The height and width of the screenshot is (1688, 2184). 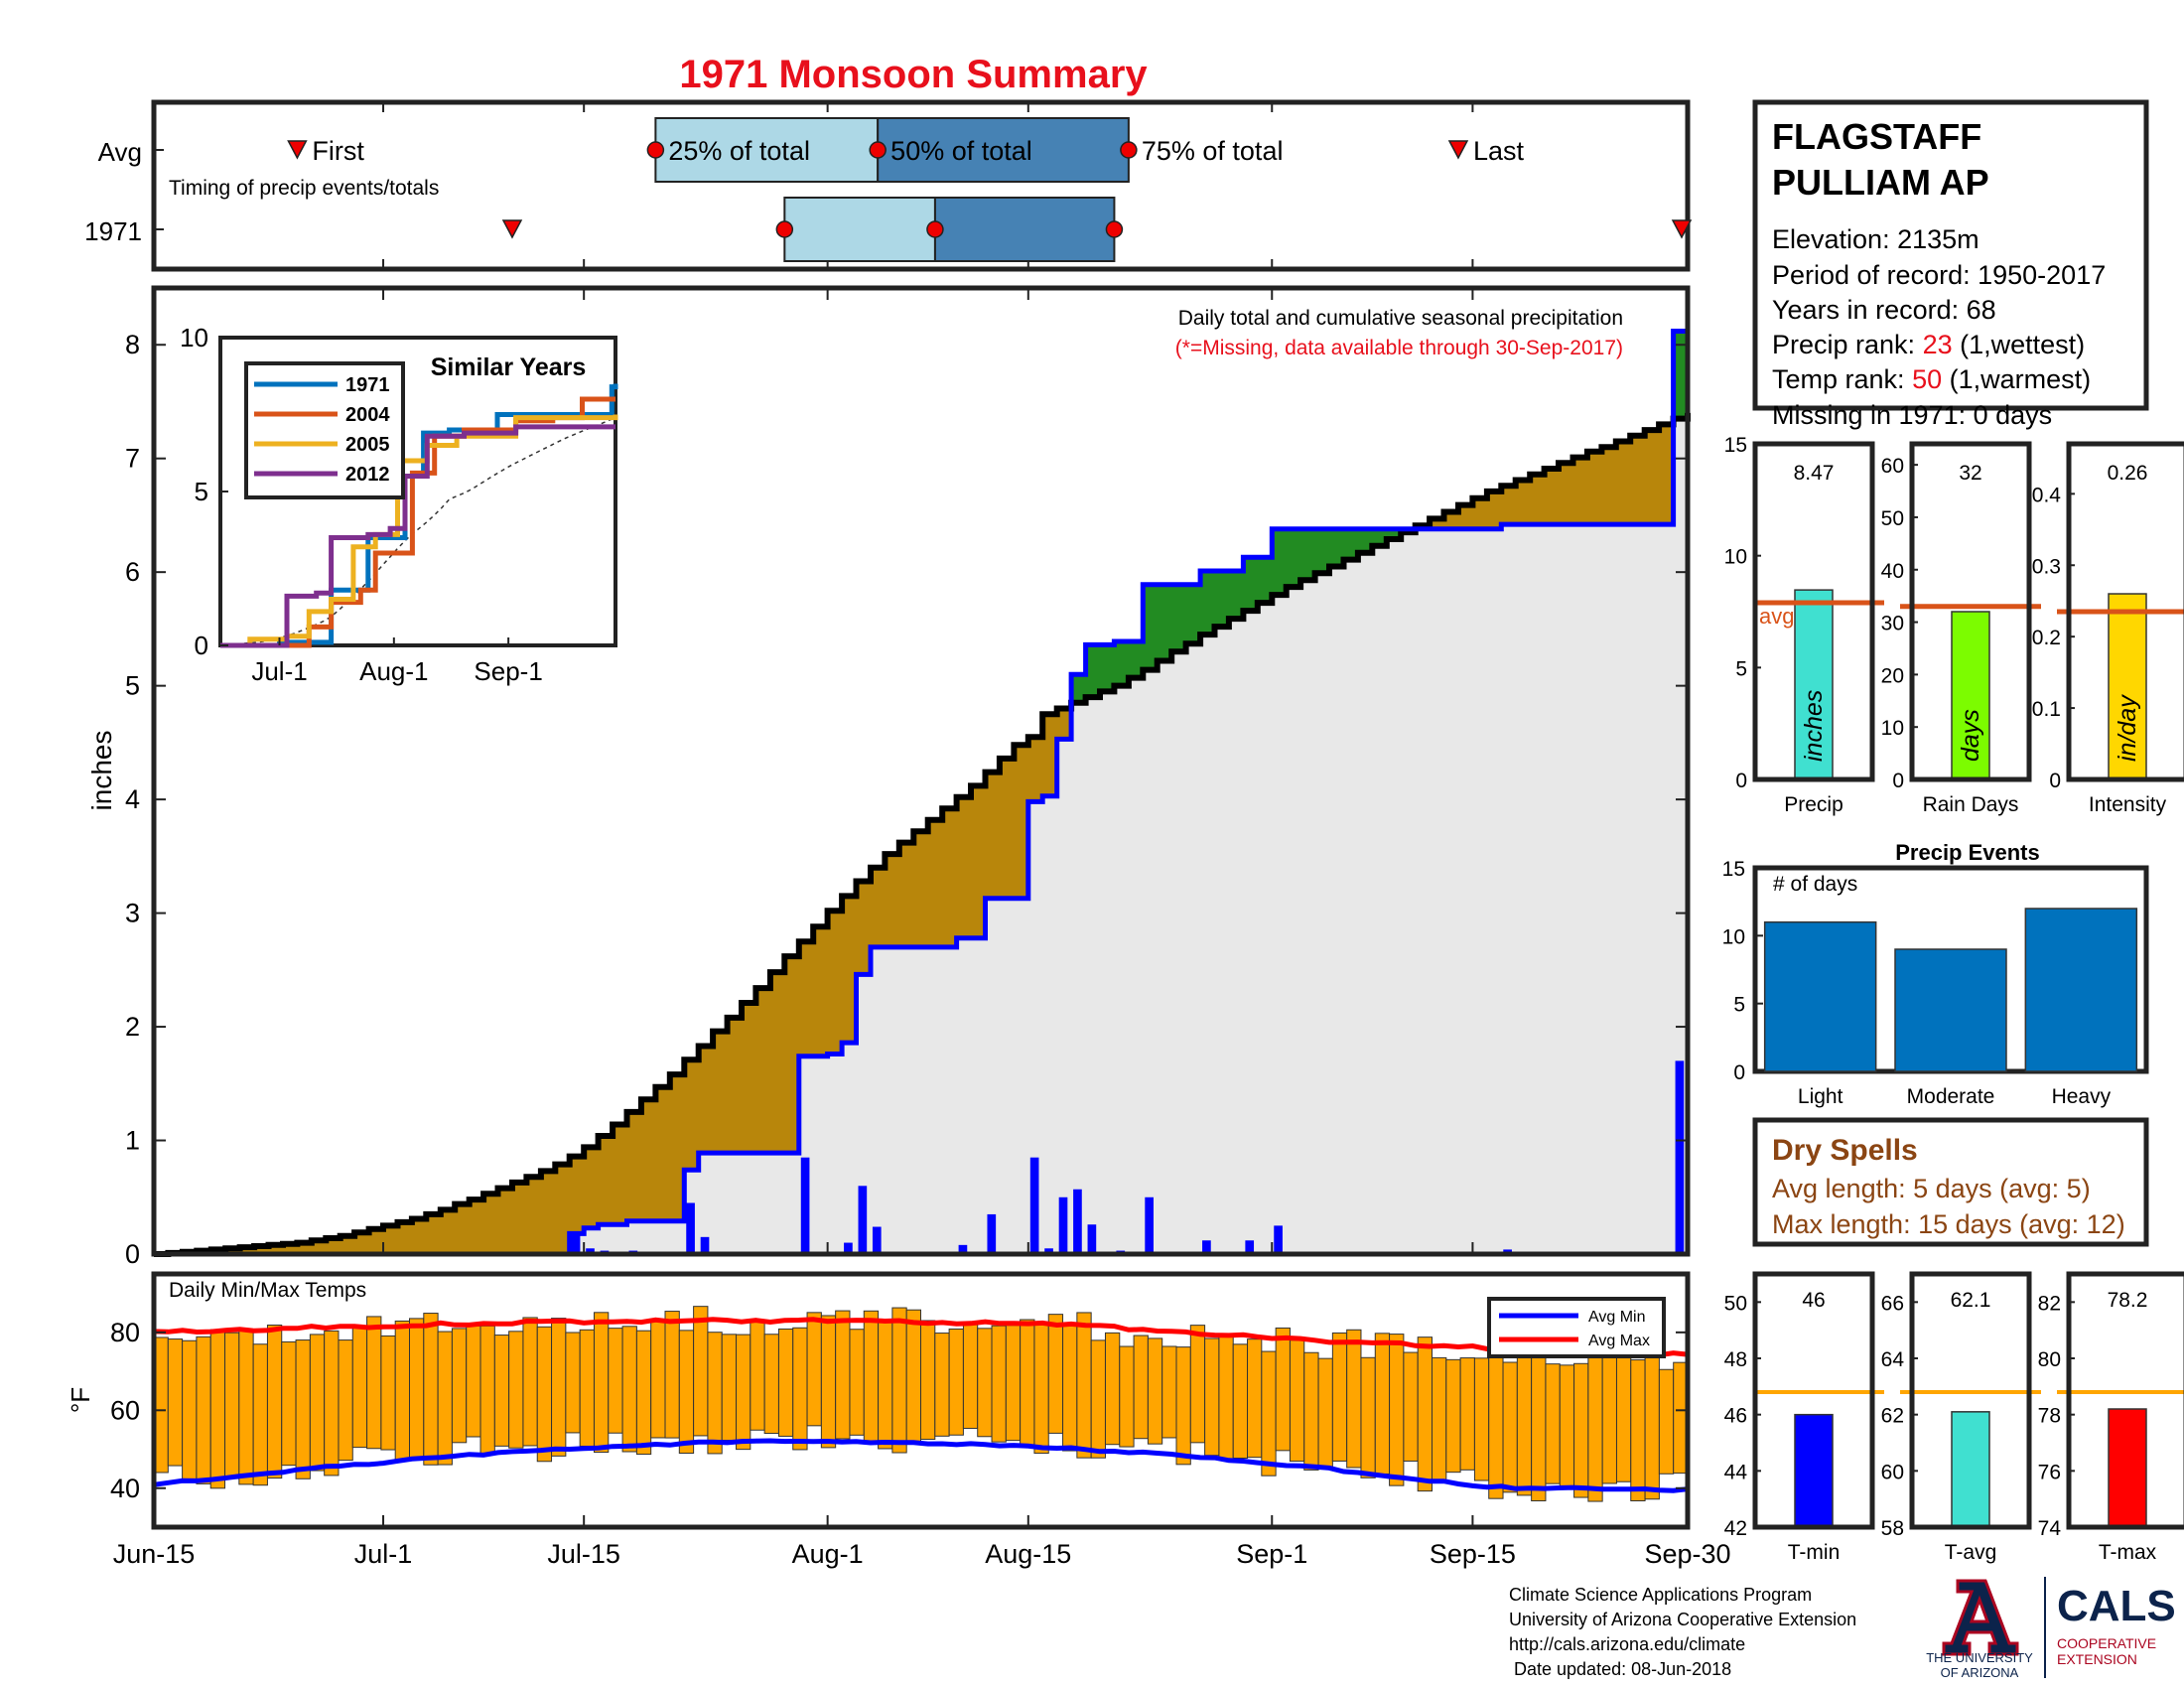 I want to click on temp-ytick-label: 60, so click(x=125, y=1410).